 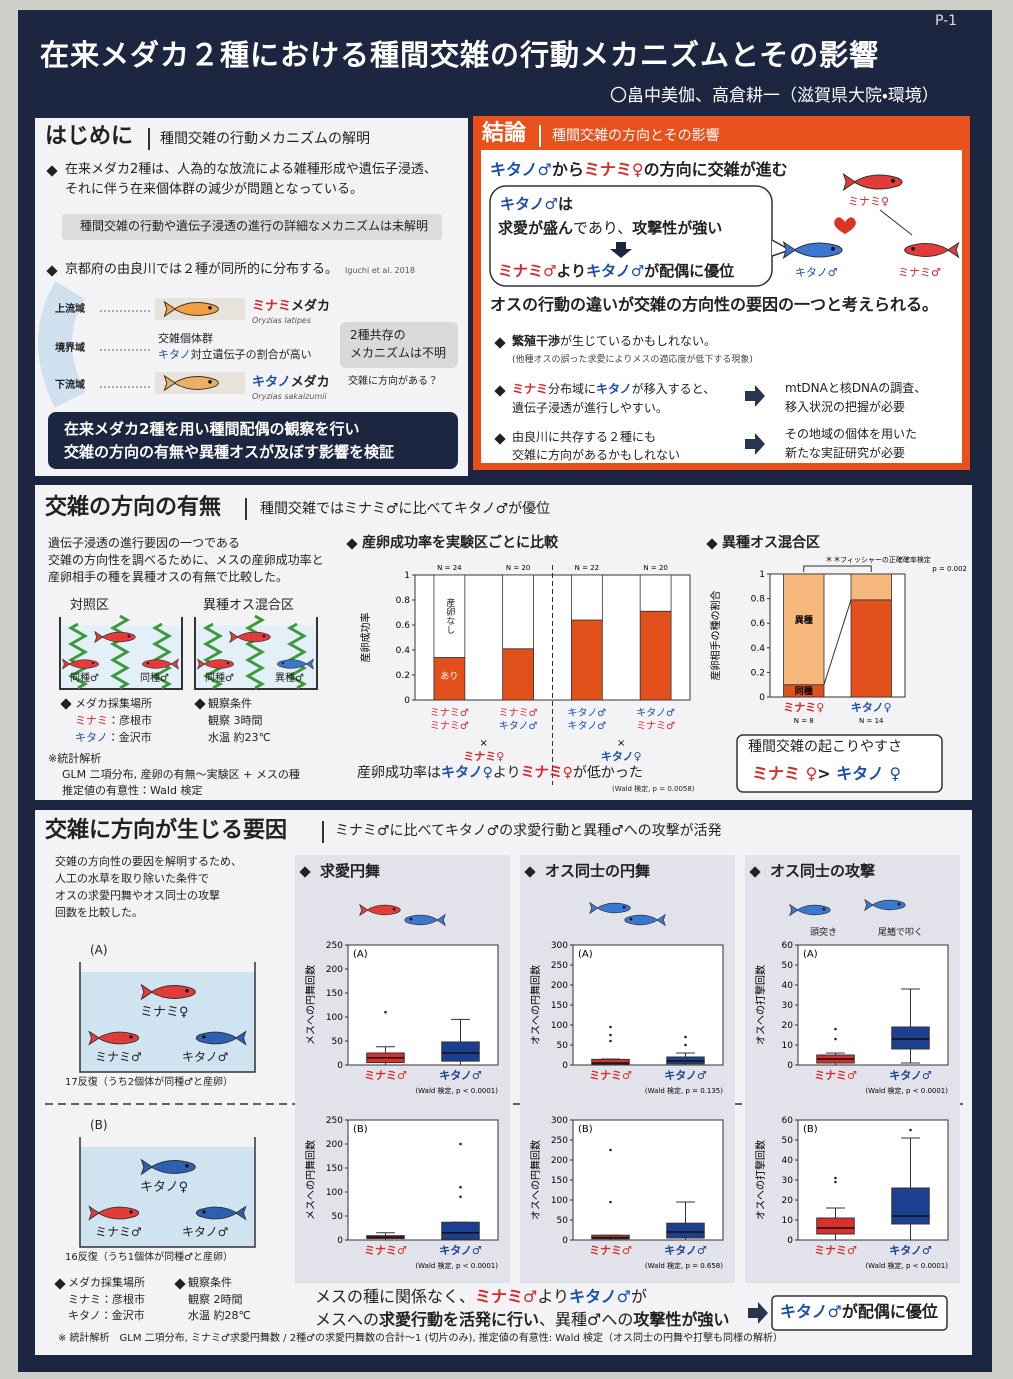 What do you see at coordinates (235, 354) in the screenshot?
I see `text-line: キタノ対立遺伝子の割合が高い` at bounding box center [235, 354].